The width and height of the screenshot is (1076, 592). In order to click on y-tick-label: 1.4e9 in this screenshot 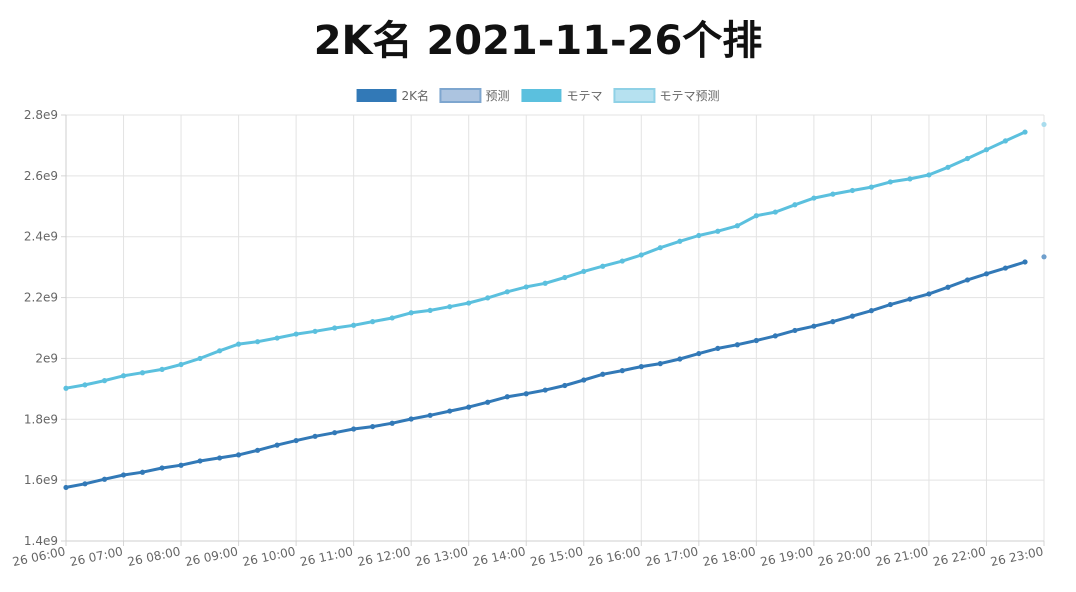, I will do `click(41, 541)`.